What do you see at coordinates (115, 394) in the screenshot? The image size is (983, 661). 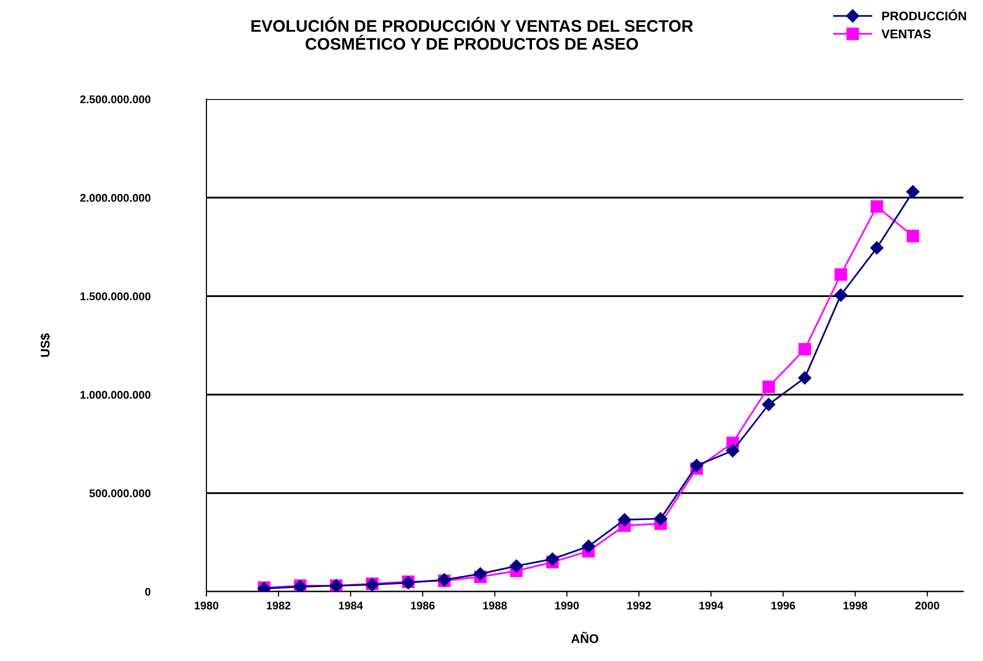 I see `y-tick-label: 1.000.000.000` at bounding box center [115, 394].